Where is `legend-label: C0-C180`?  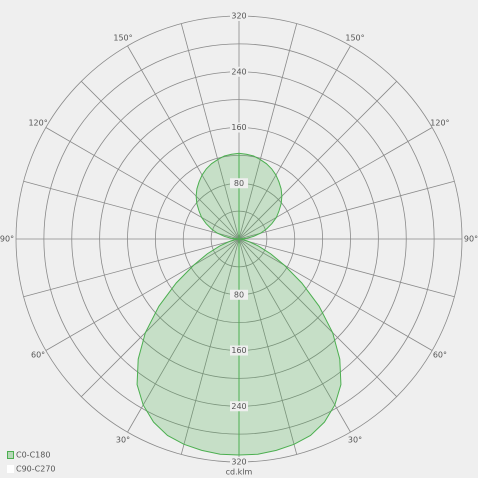
legend-label: C0-C180 is located at coordinates (33, 455).